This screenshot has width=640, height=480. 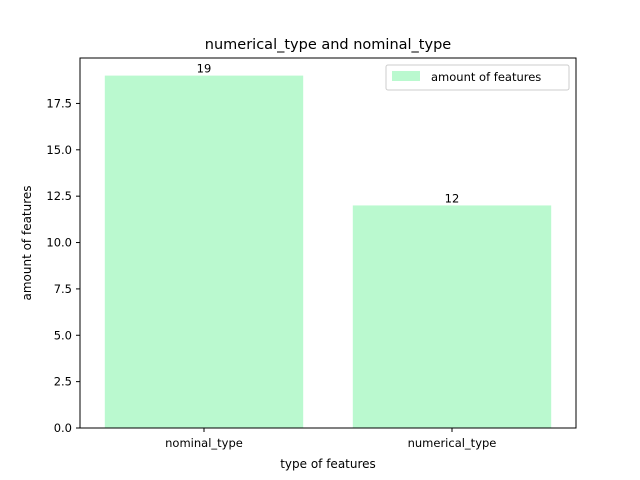 What do you see at coordinates (452, 443) in the screenshot?
I see `x-tick-label-numerical_type: numerical_type` at bounding box center [452, 443].